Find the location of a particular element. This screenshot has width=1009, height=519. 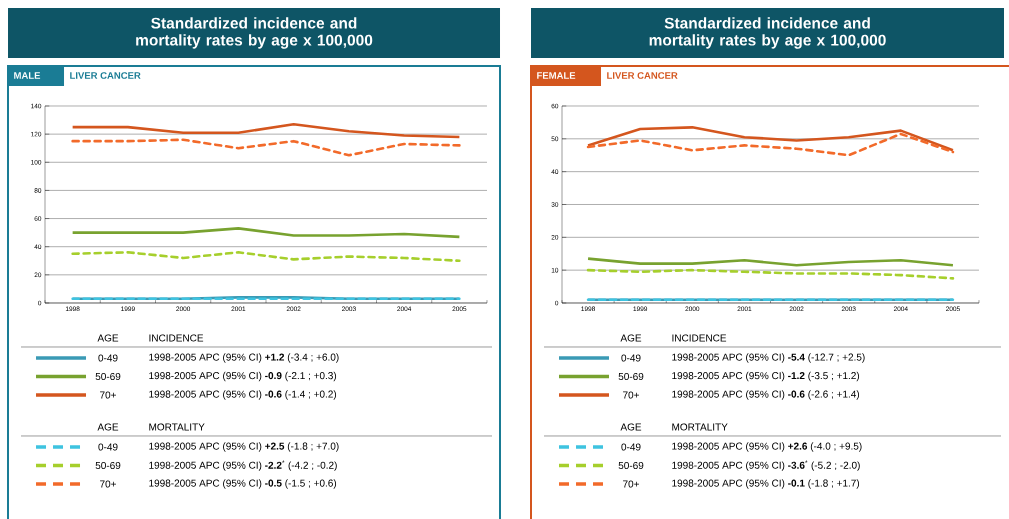

text: 1998-2005 APC (95% CI) -3.6$^{*}$ (-5.2 ; -2.0) is located at coordinates (766, 465).